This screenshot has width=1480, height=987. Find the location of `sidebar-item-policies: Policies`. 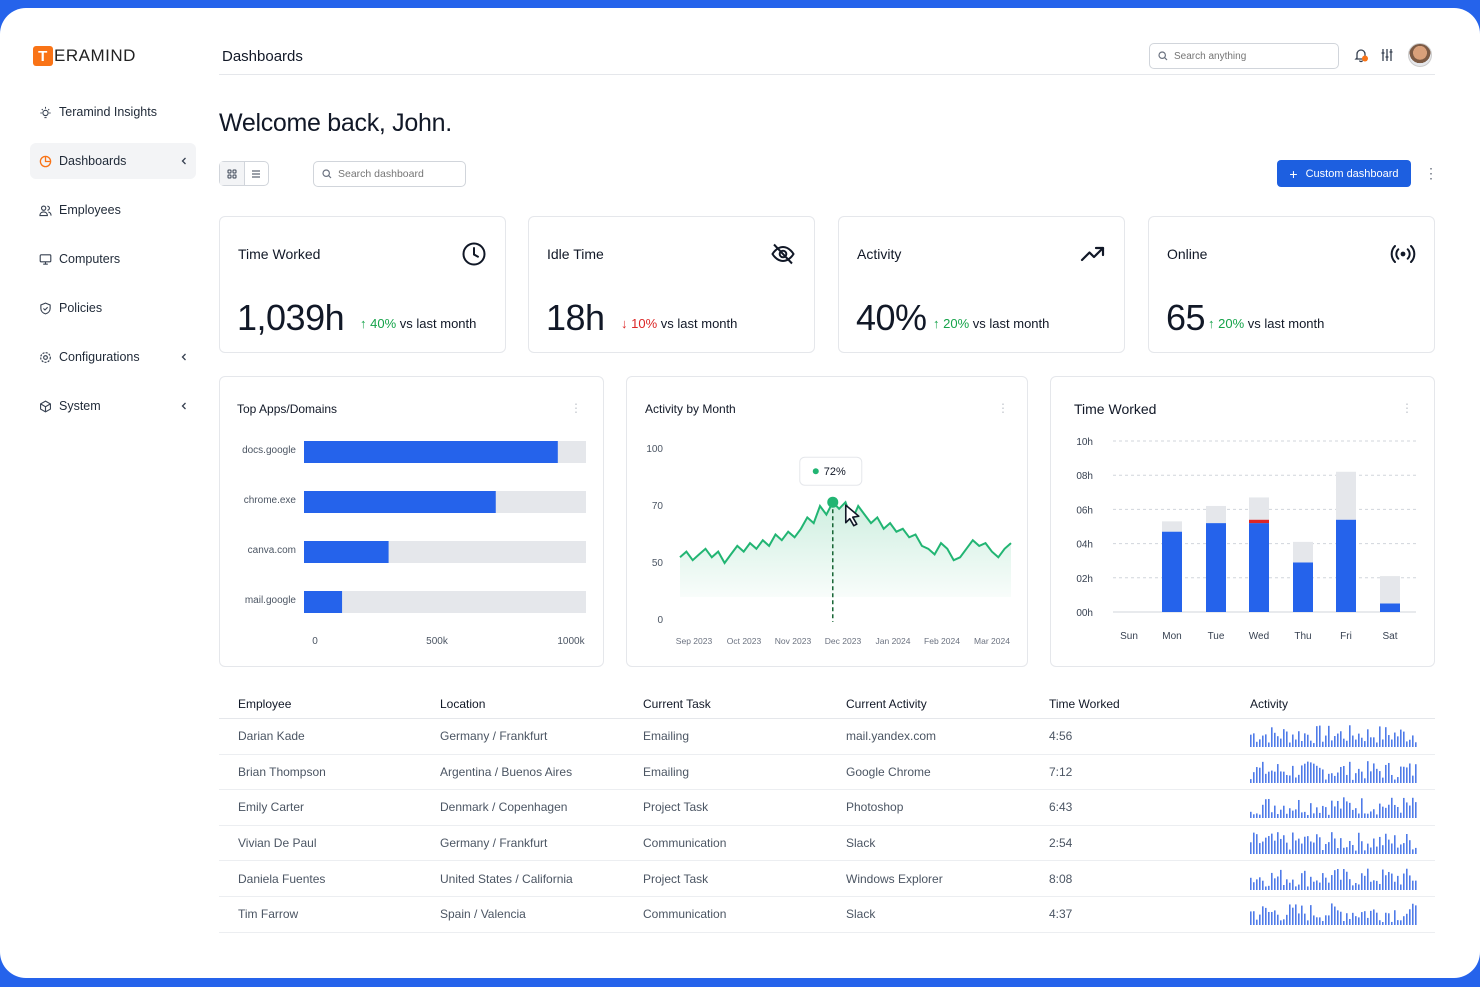

sidebar-item-policies: Policies is located at coordinates (113, 308).